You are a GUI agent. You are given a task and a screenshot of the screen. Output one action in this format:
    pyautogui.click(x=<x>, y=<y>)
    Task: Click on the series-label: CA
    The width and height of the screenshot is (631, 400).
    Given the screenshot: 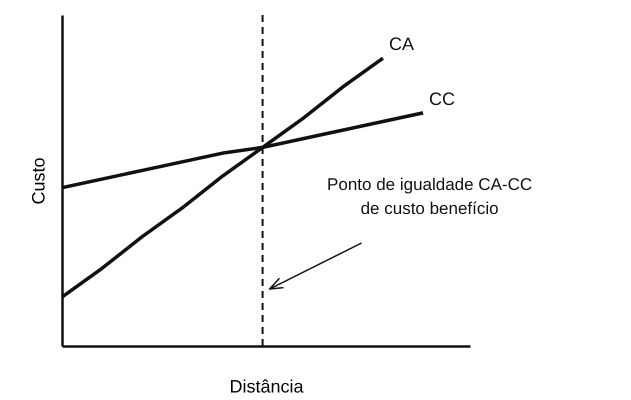 What is the action you would take?
    pyautogui.click(x=401, y=44)
    